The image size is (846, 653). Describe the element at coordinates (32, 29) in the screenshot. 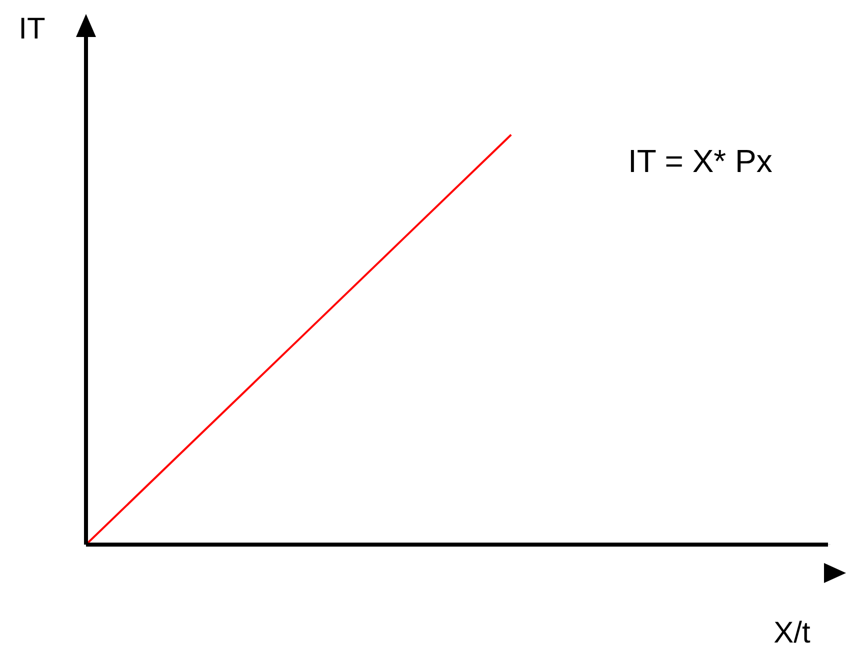

I see `y-axis-title: IT` at that location.